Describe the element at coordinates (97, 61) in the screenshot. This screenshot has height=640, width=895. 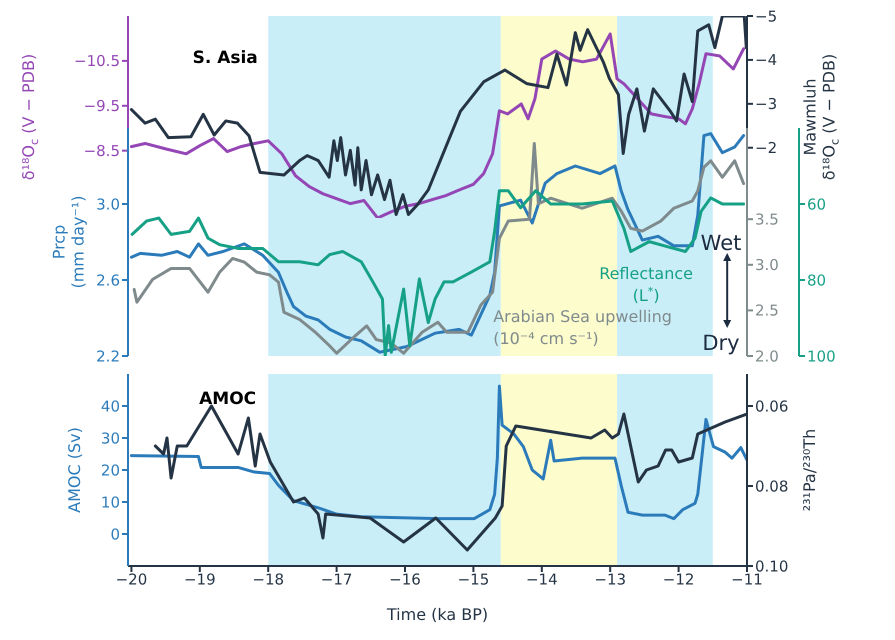
I see `y-tick-label: −10.5` at that location.